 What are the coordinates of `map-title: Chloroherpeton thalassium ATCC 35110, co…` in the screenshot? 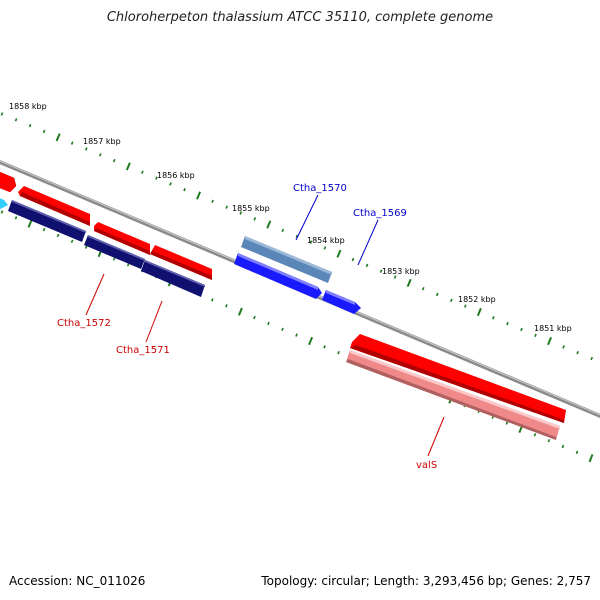 It's located at (300, 17).